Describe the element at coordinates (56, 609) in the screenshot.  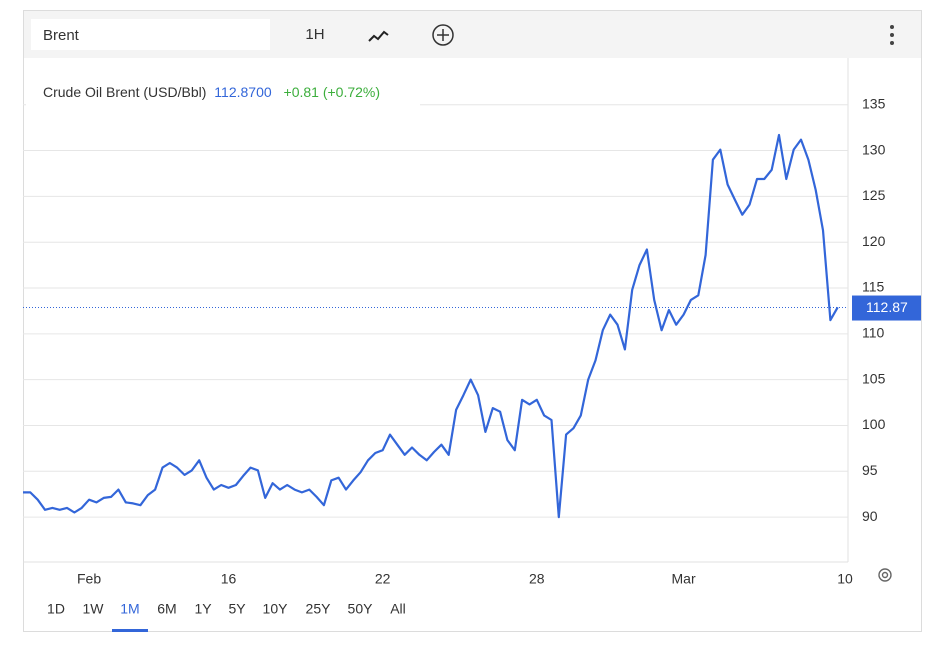
I see `range-button: 1D` at that location.